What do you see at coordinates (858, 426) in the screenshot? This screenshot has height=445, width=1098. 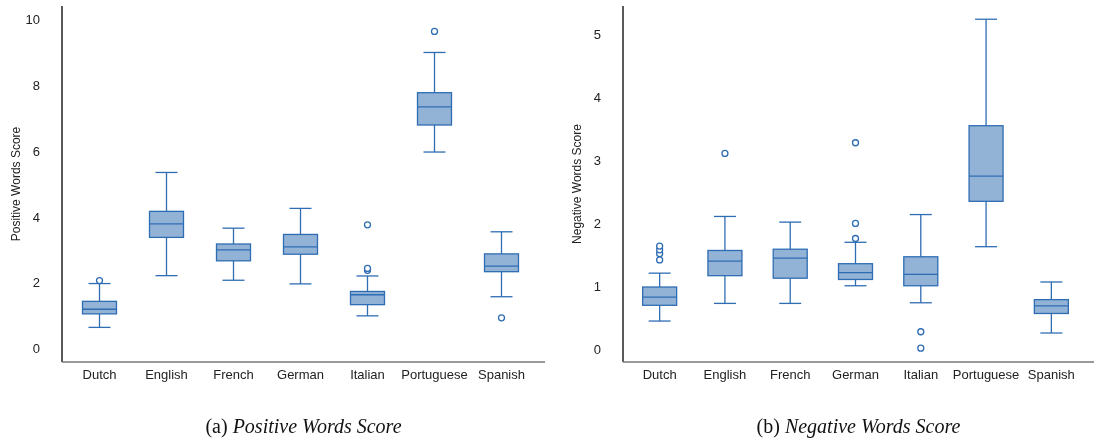 I see `text: (b) Negative Words Score` at bounding box center [858, 426].